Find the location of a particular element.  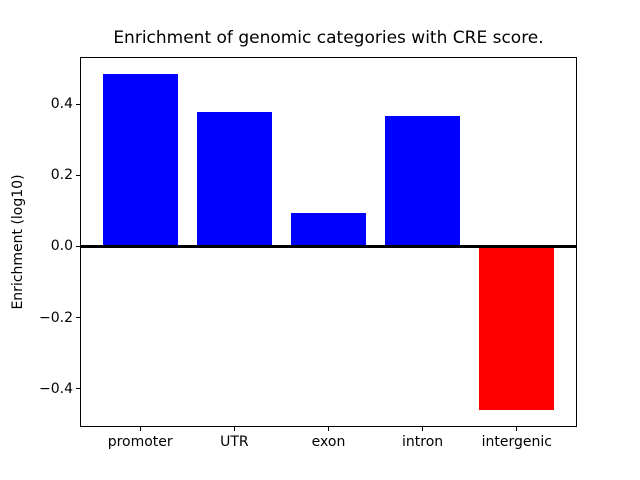

y-tick-label-0.4: 0.4 is located at coordinates (61, 104).